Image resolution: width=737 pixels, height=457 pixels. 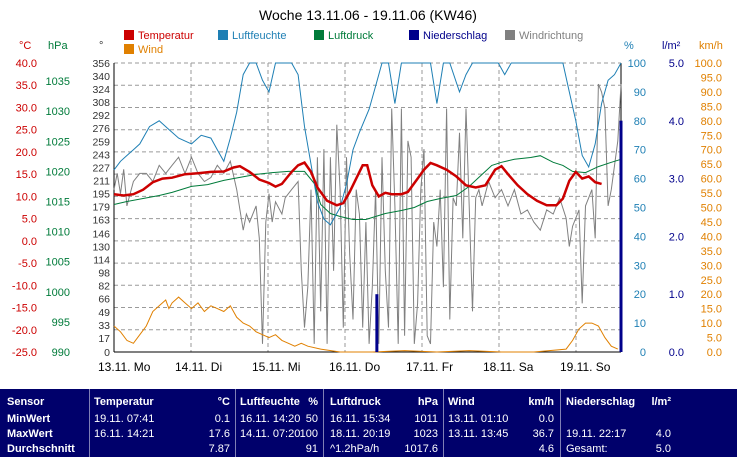 I want to click on wind-time: 13.11. 13:45, so click(x=478, y=434).